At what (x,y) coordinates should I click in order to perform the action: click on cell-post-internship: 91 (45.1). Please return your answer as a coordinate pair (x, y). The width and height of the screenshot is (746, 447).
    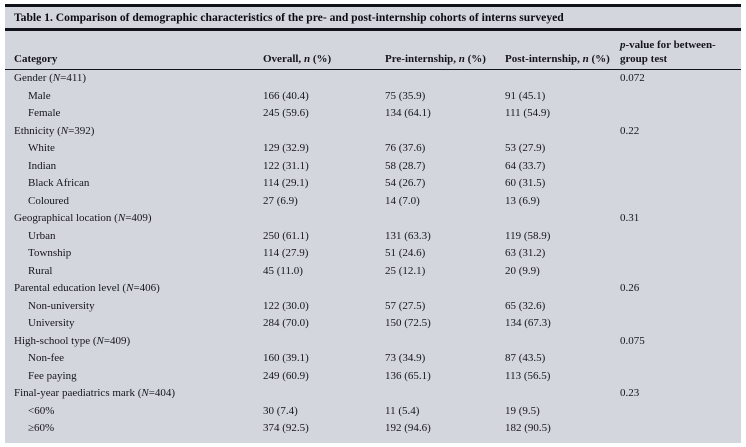
    Looking at the image, I should click on (525, 95).